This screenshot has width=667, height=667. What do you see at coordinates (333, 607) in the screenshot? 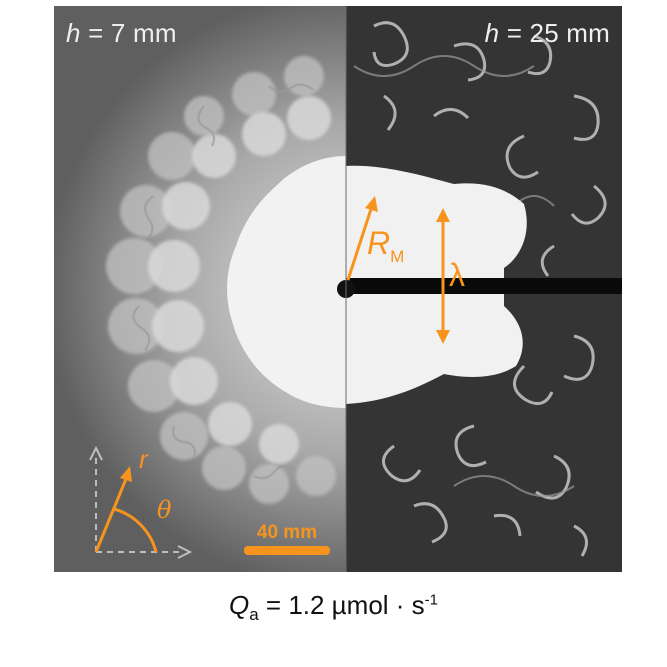
I see `flow-rate-caption: Qa = 1.2 µmol · s-1` at bounding box center [333, 607].